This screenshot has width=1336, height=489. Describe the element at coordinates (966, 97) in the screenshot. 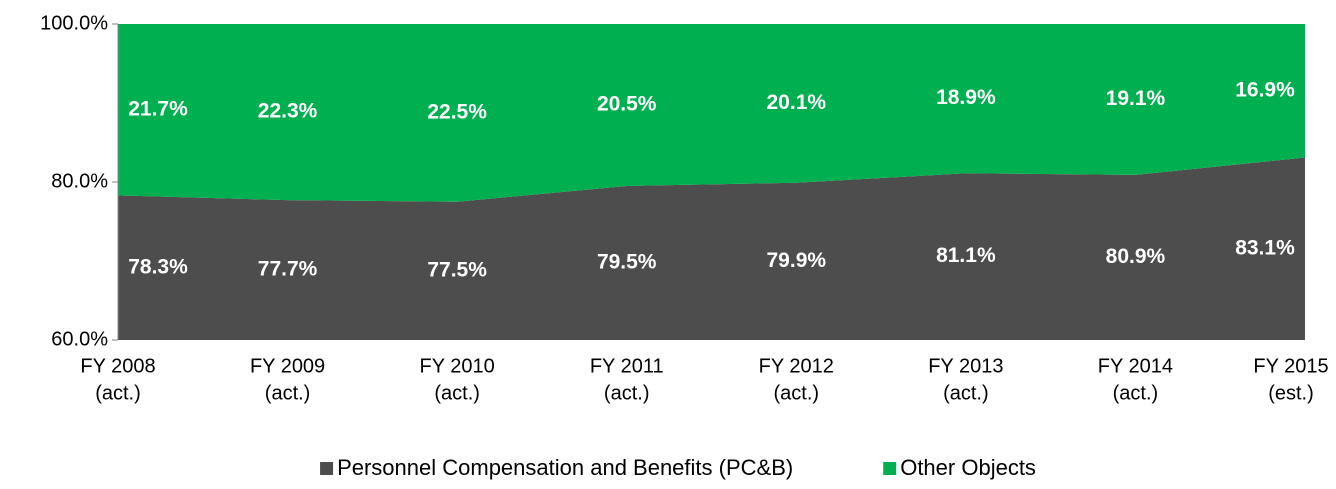

I see `data-label: 18.9%` at that location.